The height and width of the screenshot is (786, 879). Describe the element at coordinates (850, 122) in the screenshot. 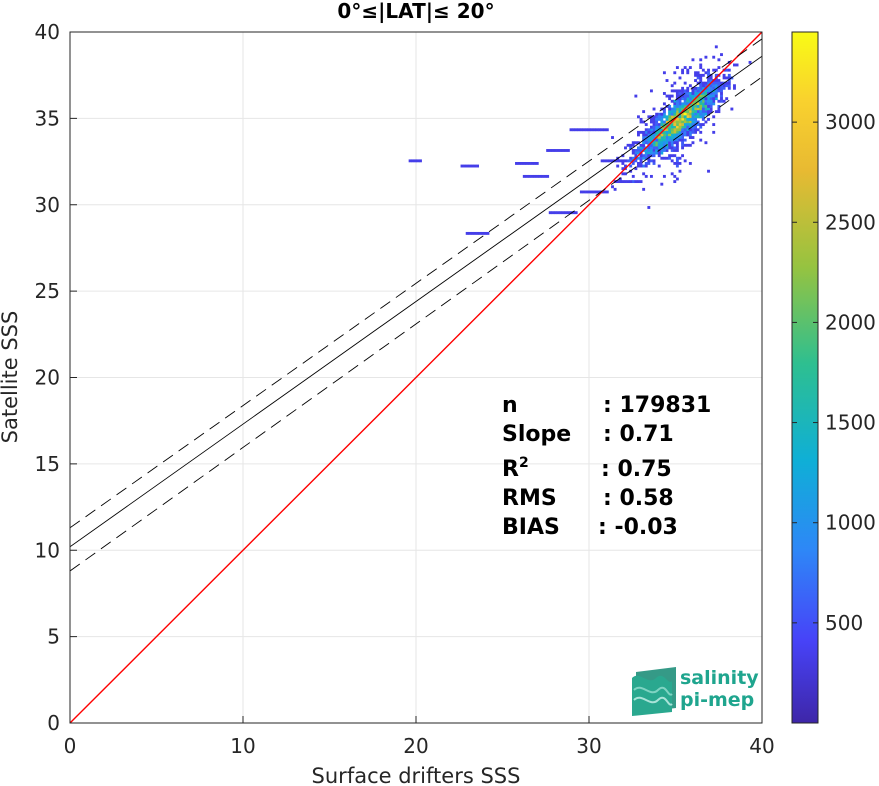

I see `colorbar-tick-label: 3000` at that location.